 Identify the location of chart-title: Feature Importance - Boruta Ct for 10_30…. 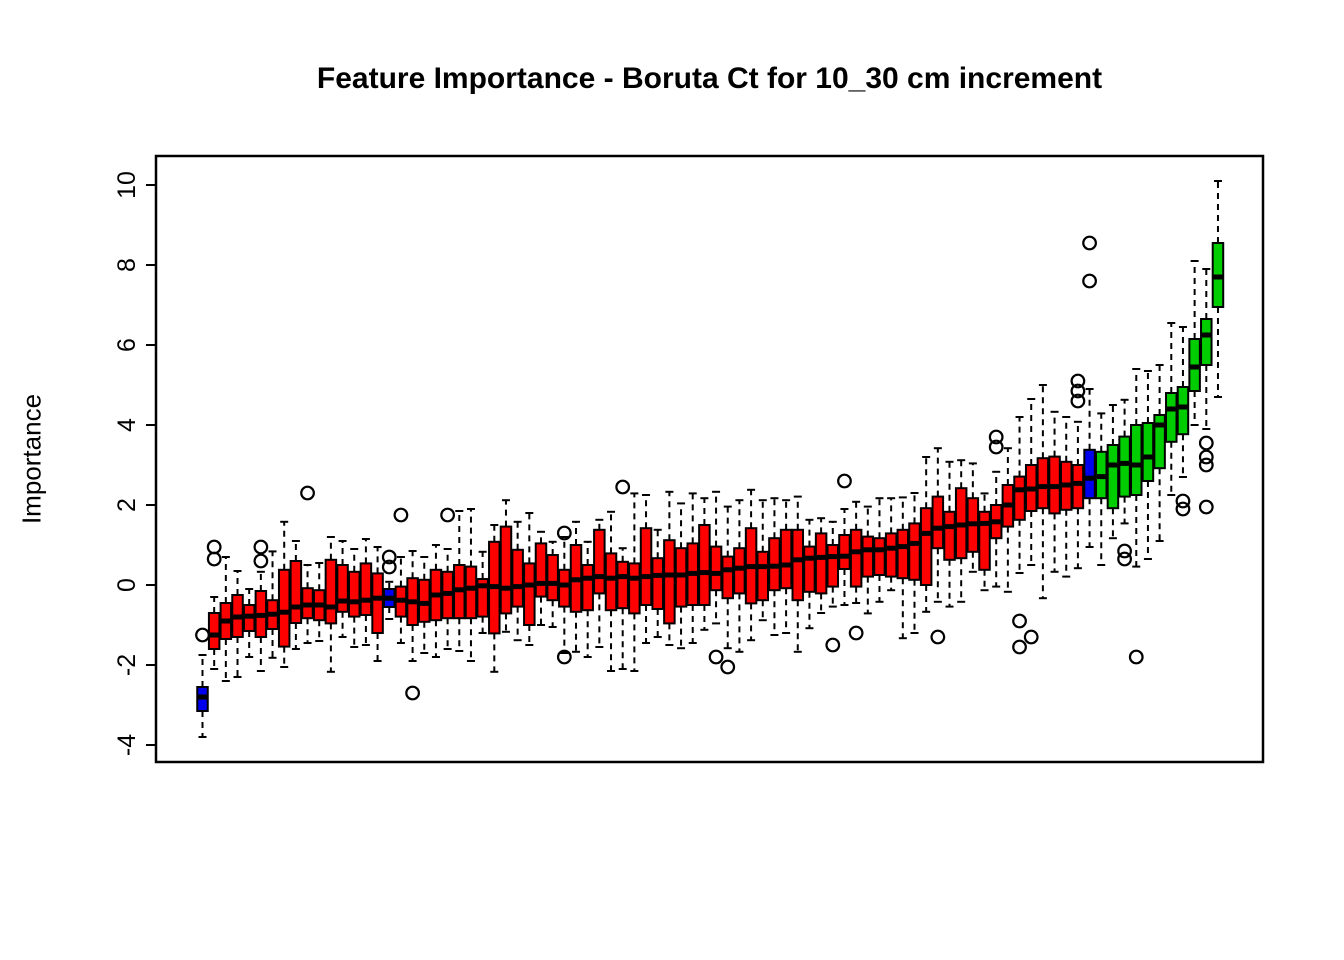
(709, 78).